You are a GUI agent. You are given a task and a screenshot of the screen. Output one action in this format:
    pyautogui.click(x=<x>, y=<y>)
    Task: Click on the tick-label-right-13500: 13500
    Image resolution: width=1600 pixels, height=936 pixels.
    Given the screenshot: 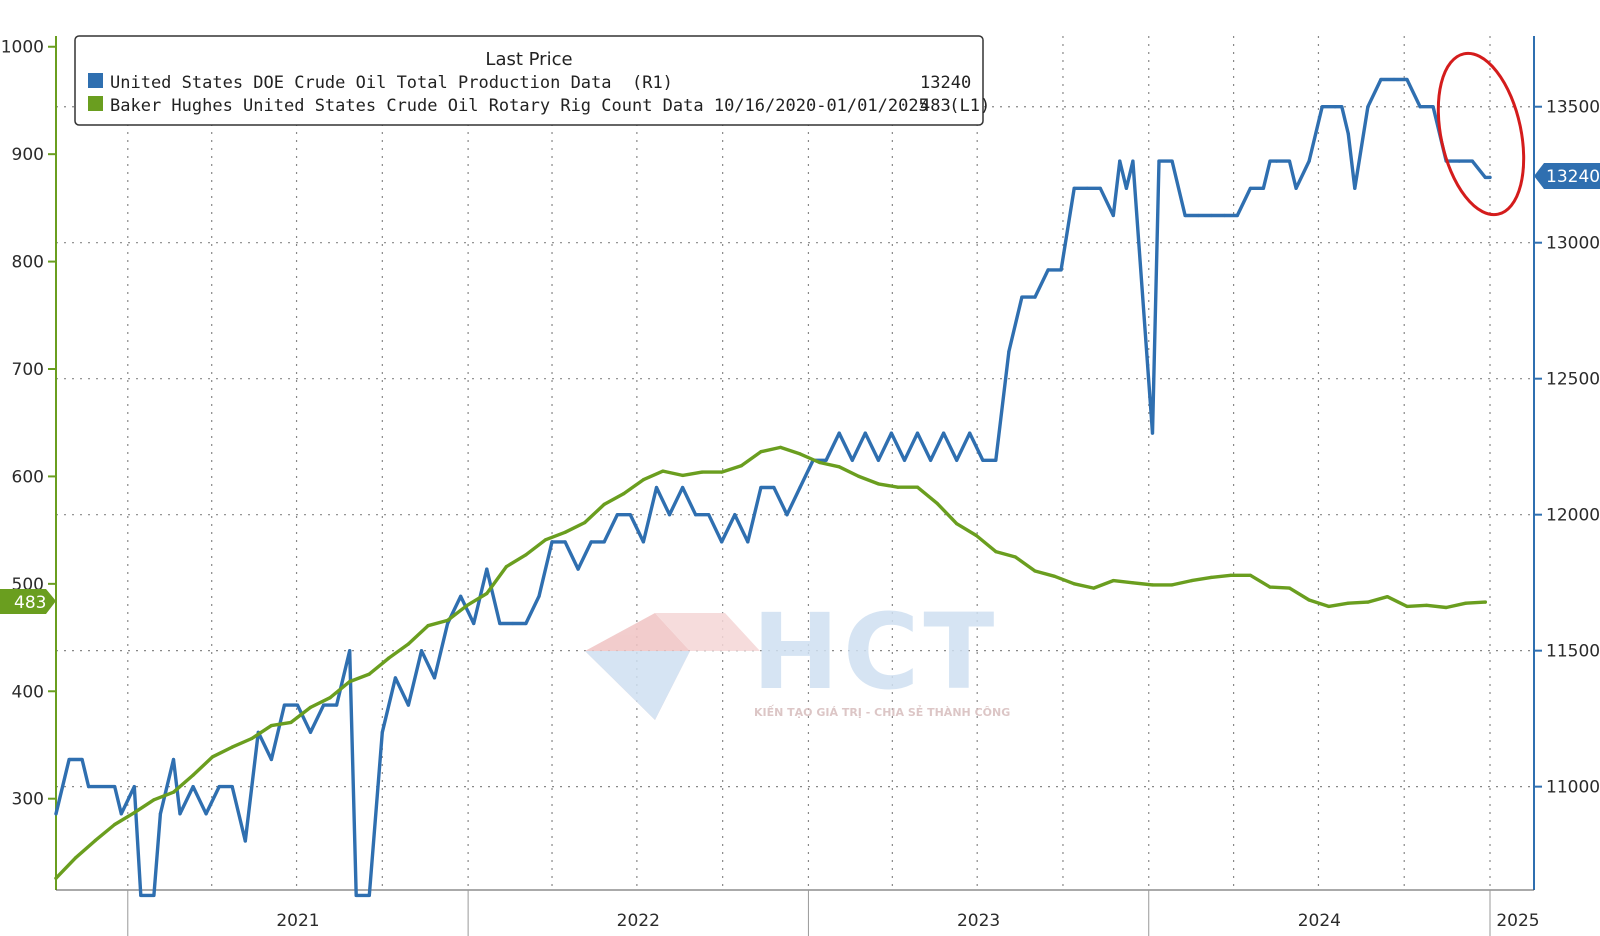 What is the action you would take?
    pyautogui.click(x=1573, y=108)
    